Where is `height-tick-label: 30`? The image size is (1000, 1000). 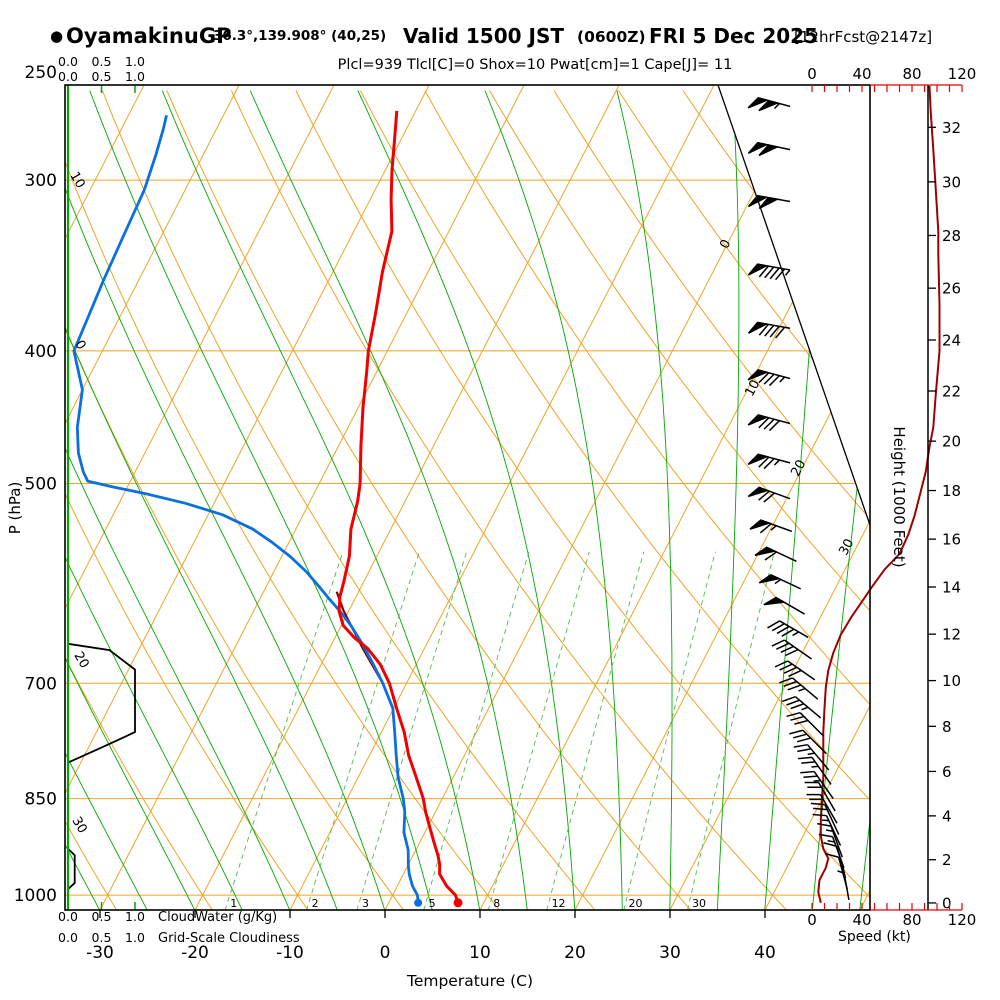 height-tick-label: 30 is located at coordinates (951, 182).